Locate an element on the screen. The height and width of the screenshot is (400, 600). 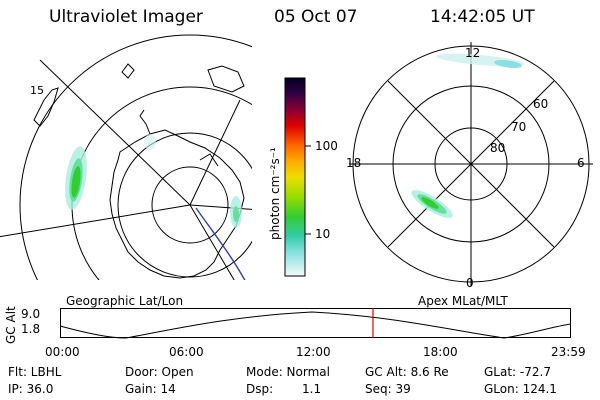
color-bar-unit: photon cm⁻²s⁻¹ is located at coordinates (275, 193).